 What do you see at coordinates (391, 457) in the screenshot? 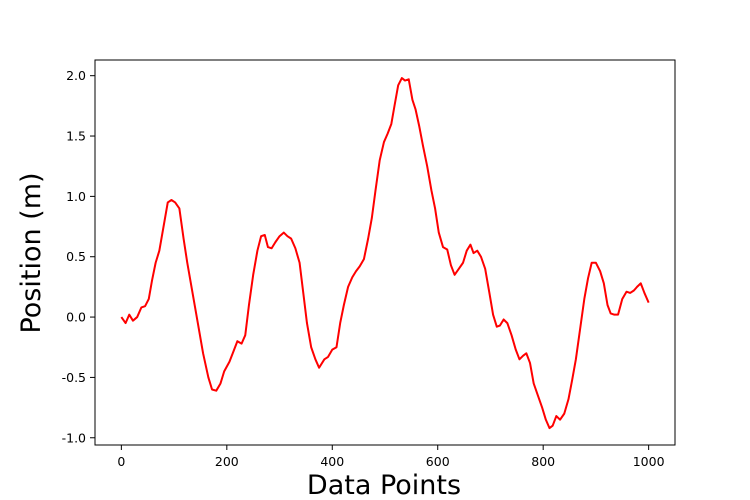
I see `x-axis-ticks: 0 200 400 600 800 1000` at bounding box center [391, 457].